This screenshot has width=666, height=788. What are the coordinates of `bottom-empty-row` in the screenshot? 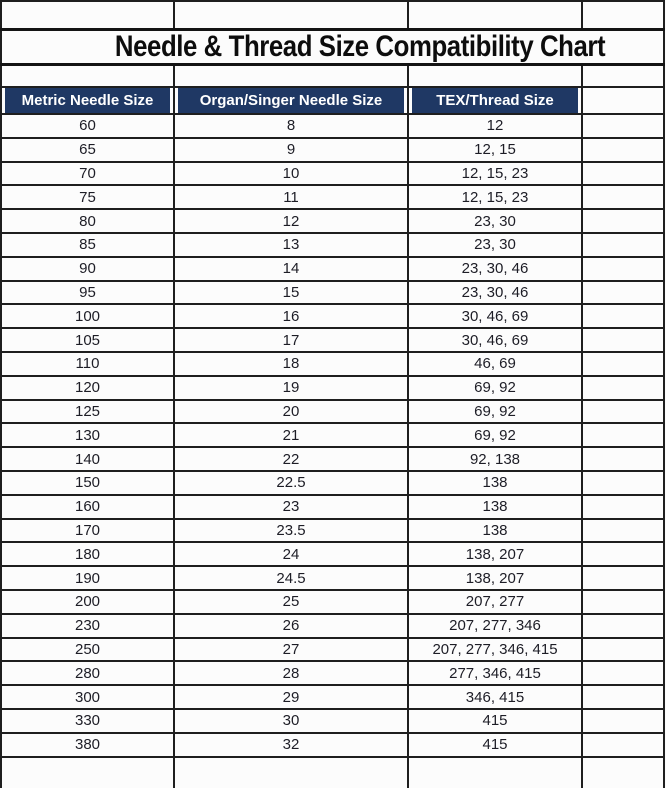 It's located at (332, 771).